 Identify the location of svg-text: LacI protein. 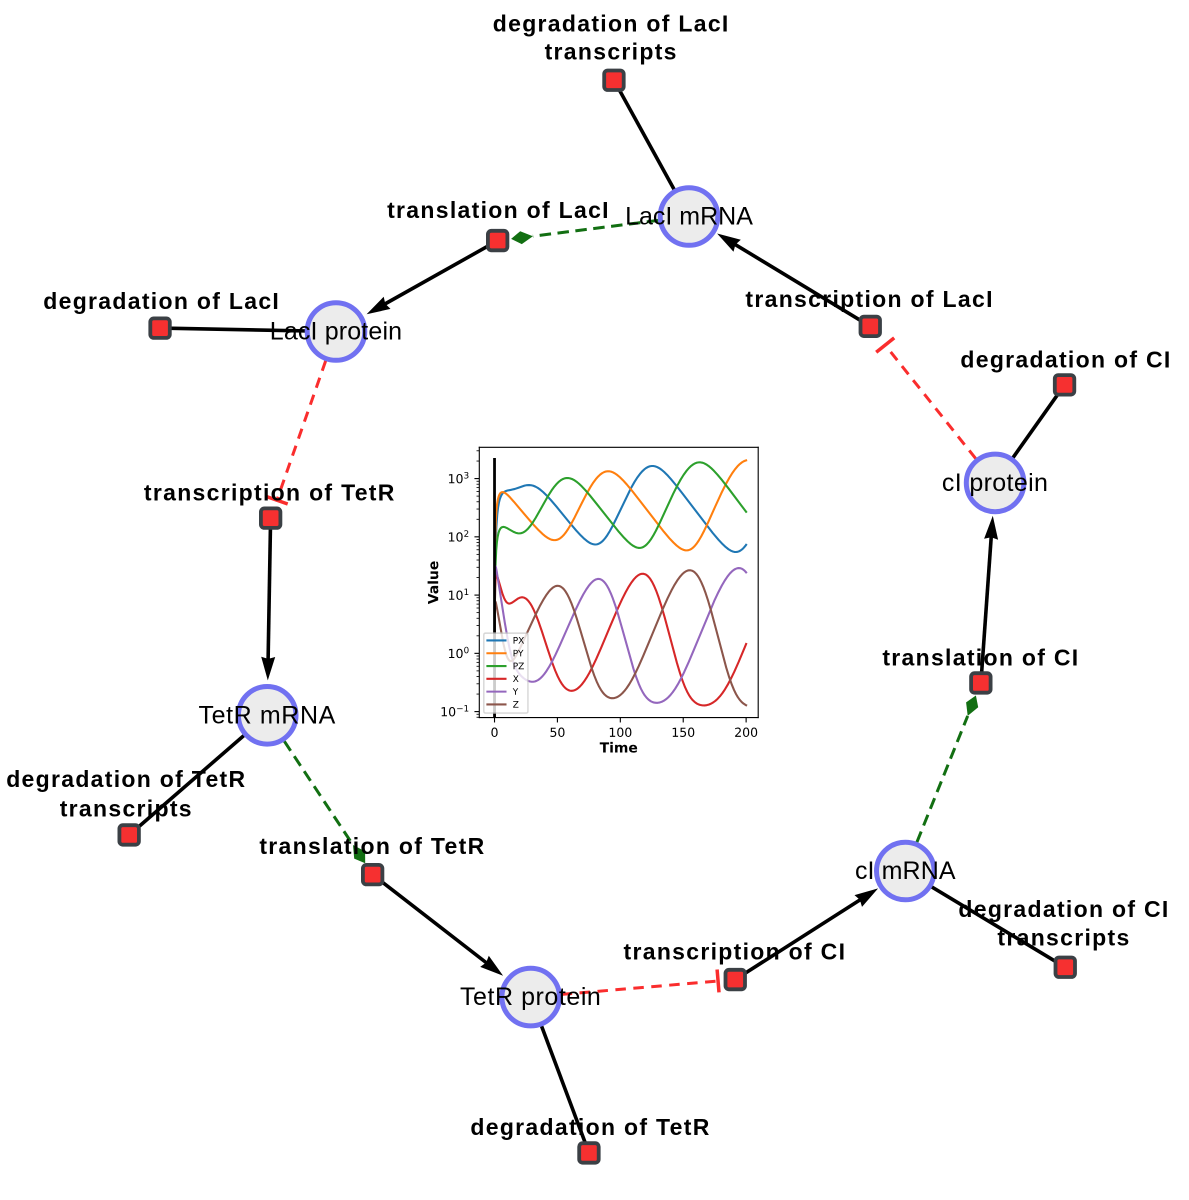
(336, 332).